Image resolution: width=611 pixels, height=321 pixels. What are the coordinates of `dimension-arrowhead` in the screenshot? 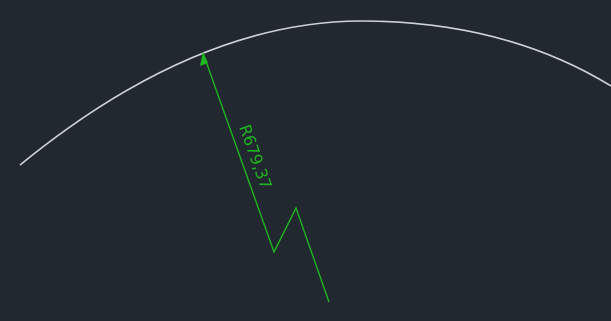 It's located at (204, 59).